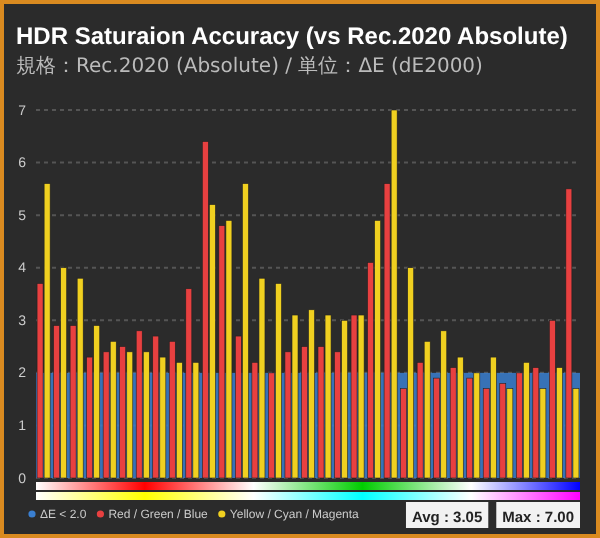 The image size is (600, 538). Describe the element at coordinates (292, 36) in the screenshot. I see `chart-title: HDR Saturaion Accuracy (vs Rec.2020 Absolute)` at that location.